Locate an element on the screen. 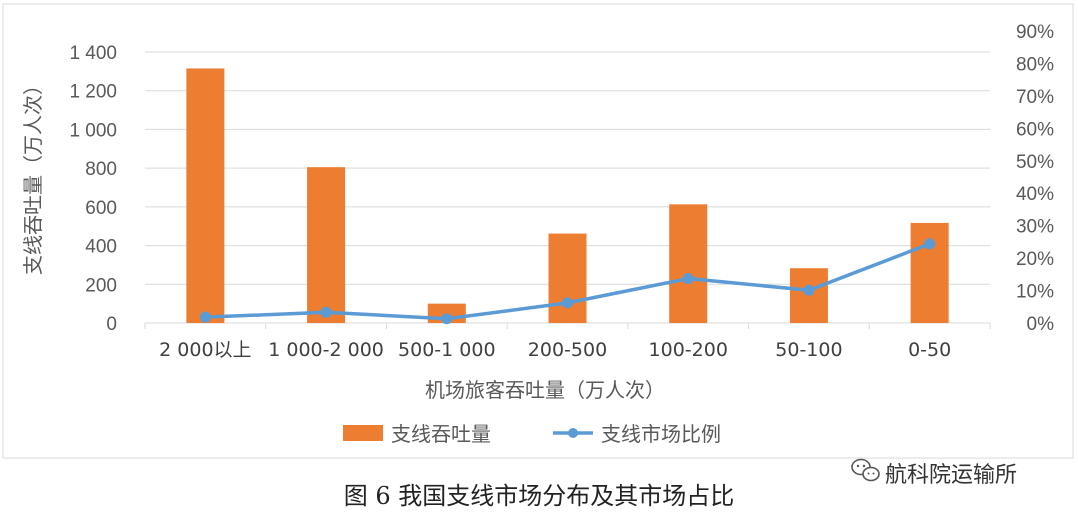 This screenshot has height=520, width=1078. left-tick-label: 1 400 is located at coordinates (93, 53).